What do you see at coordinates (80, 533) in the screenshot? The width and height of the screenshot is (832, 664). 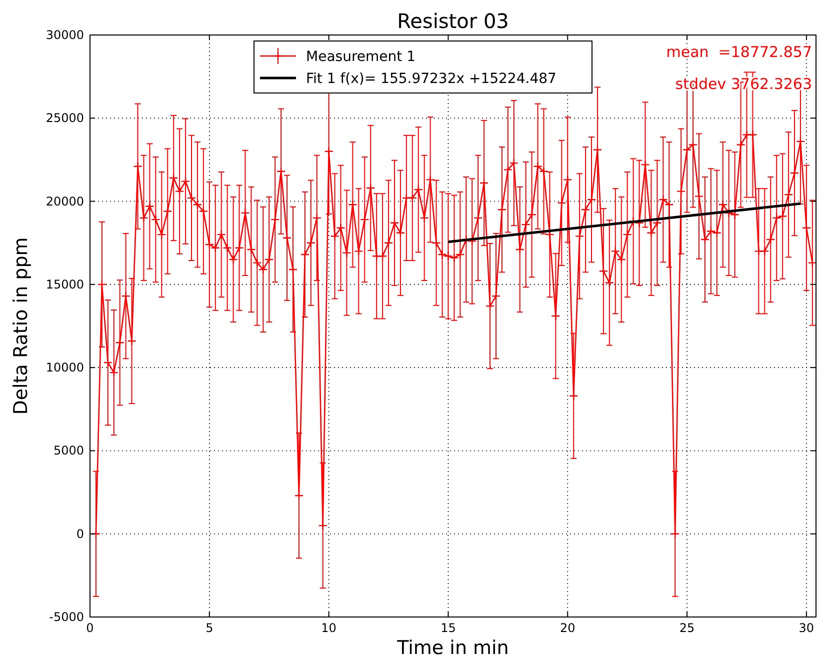 I see `y-tick-label: 0` at bounding box center [80, 533].